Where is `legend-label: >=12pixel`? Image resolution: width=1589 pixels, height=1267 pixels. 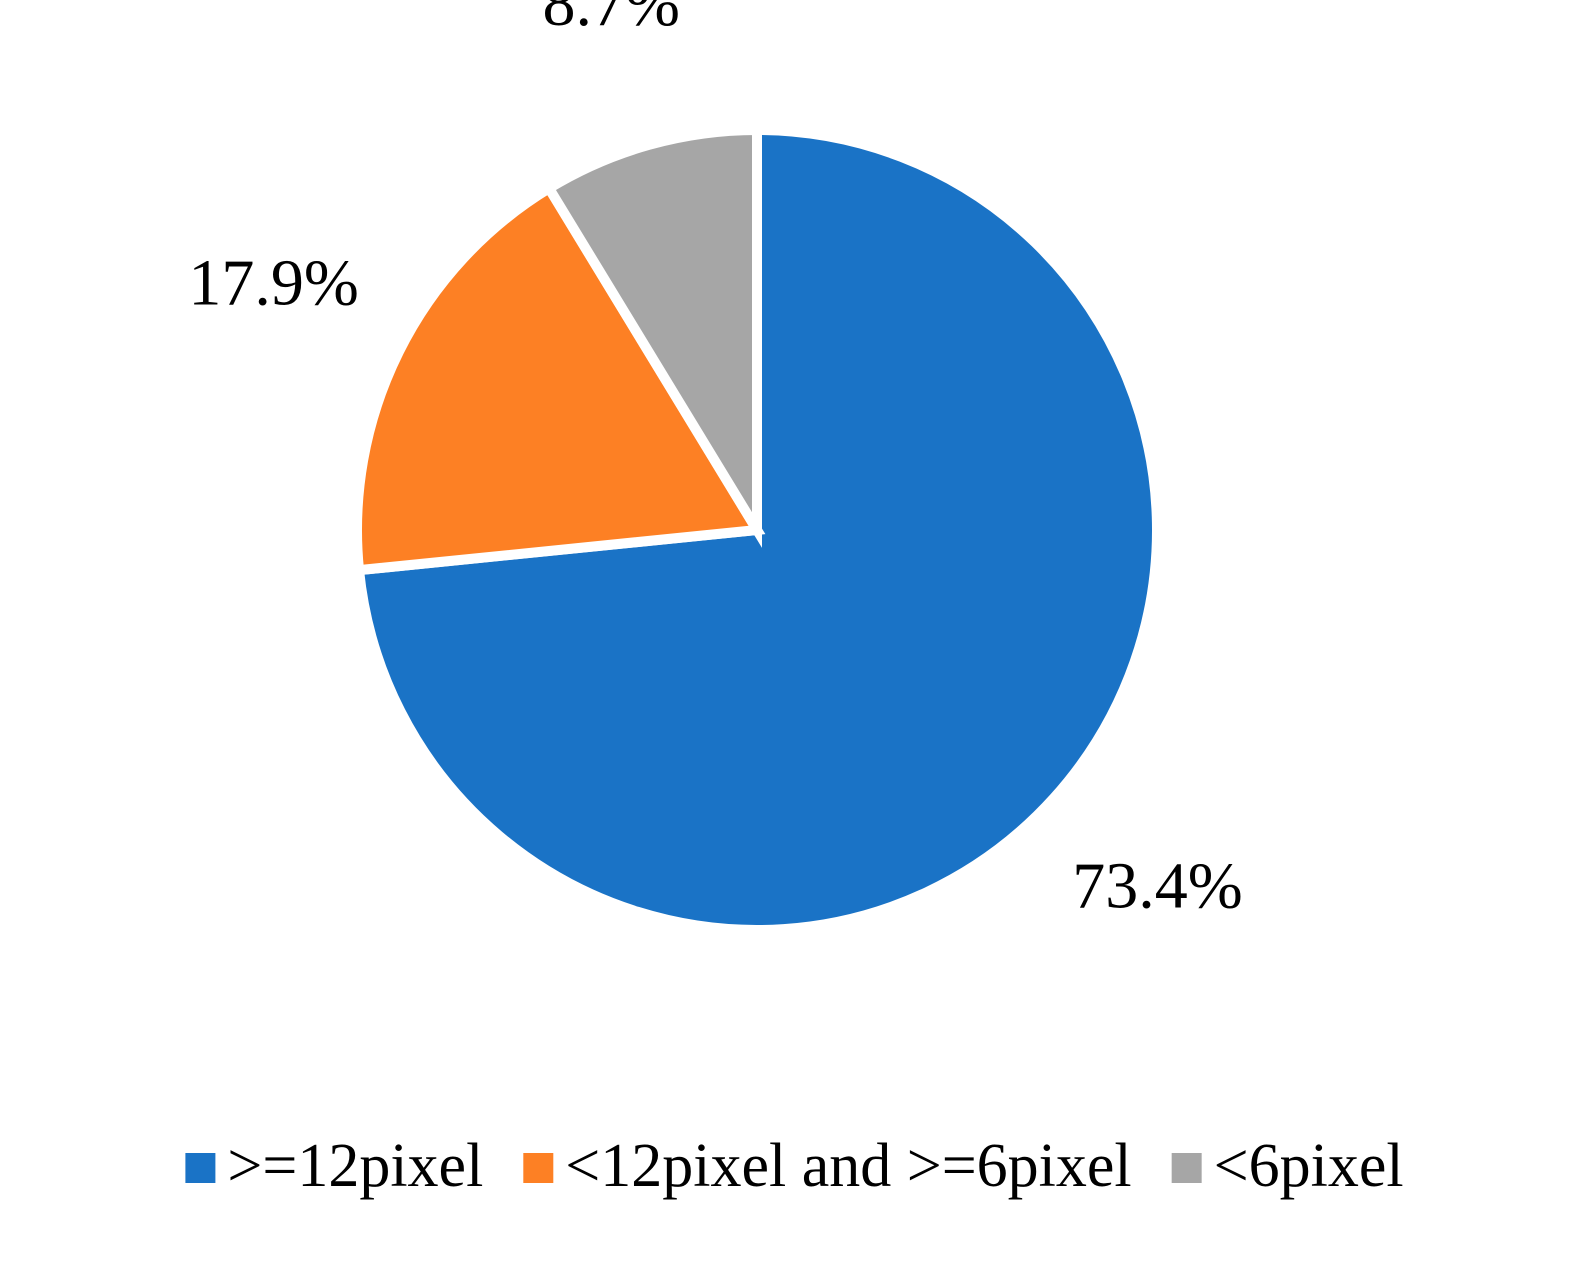
legend-label: >=12pixel is located at coordinates (355, 1166).